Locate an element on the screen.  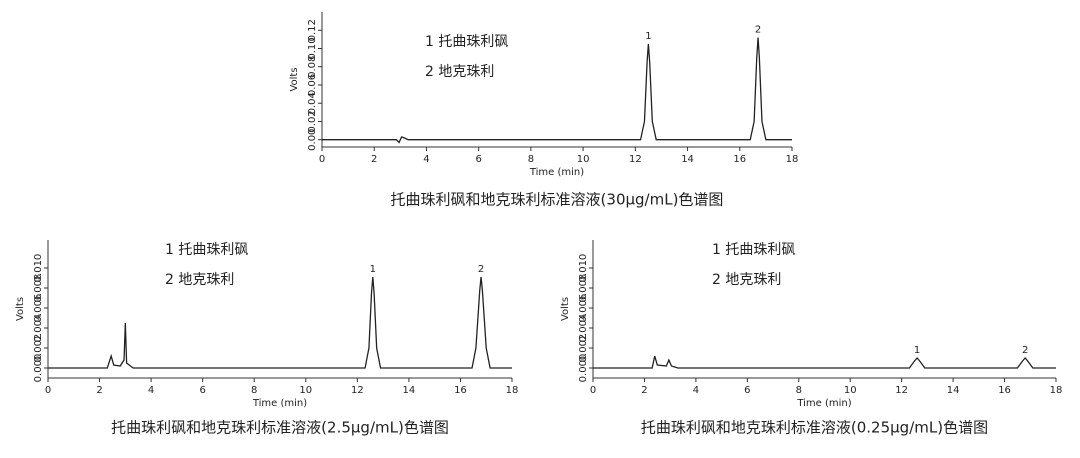
y-tick-label: 0.06 is located at coordinates (312, 85).